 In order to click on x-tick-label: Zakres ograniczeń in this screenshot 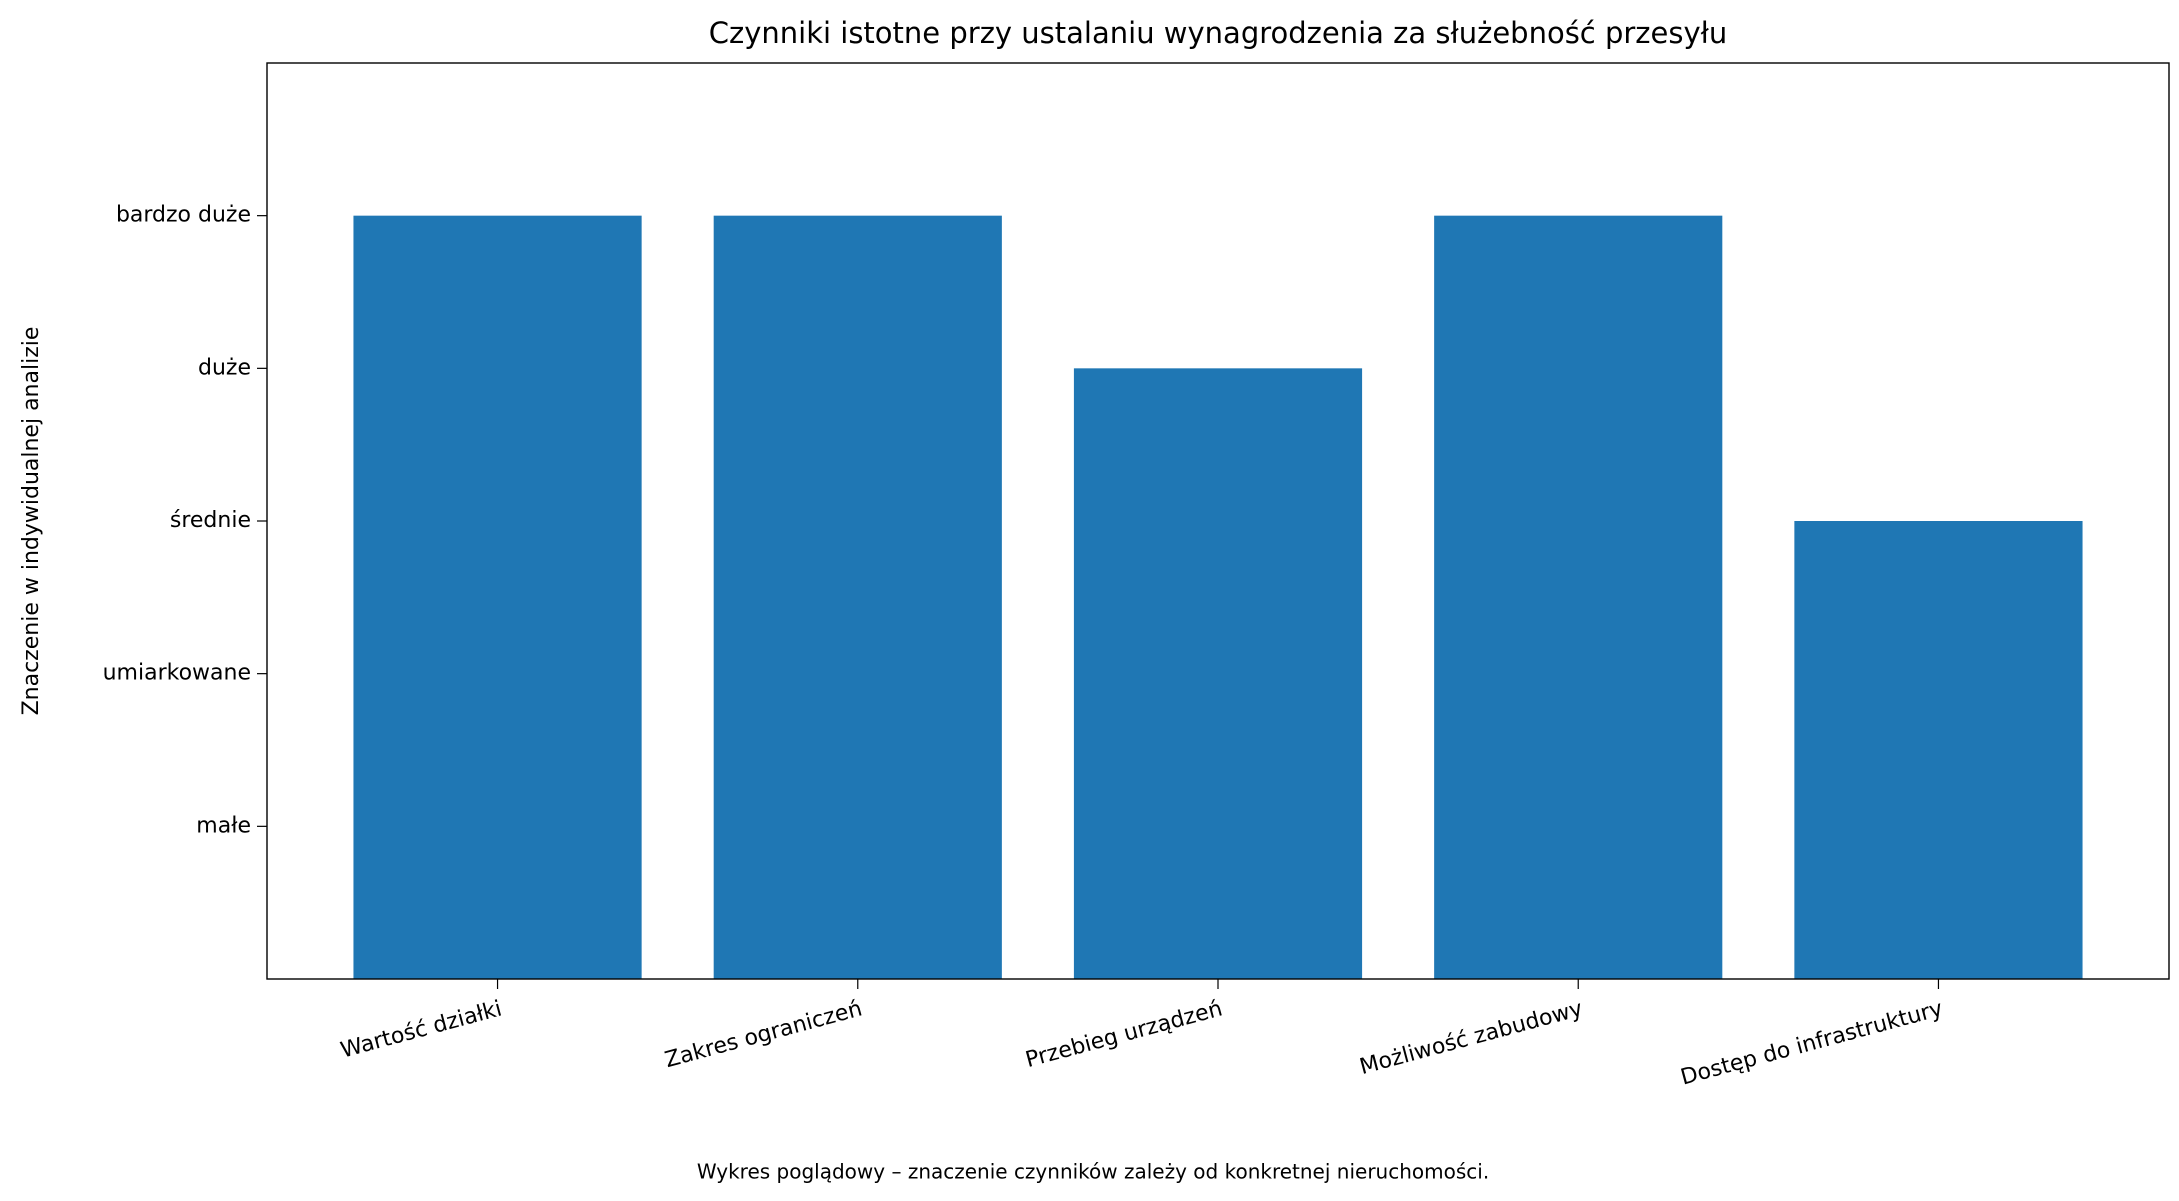, I will do `click(763, 1034)`.